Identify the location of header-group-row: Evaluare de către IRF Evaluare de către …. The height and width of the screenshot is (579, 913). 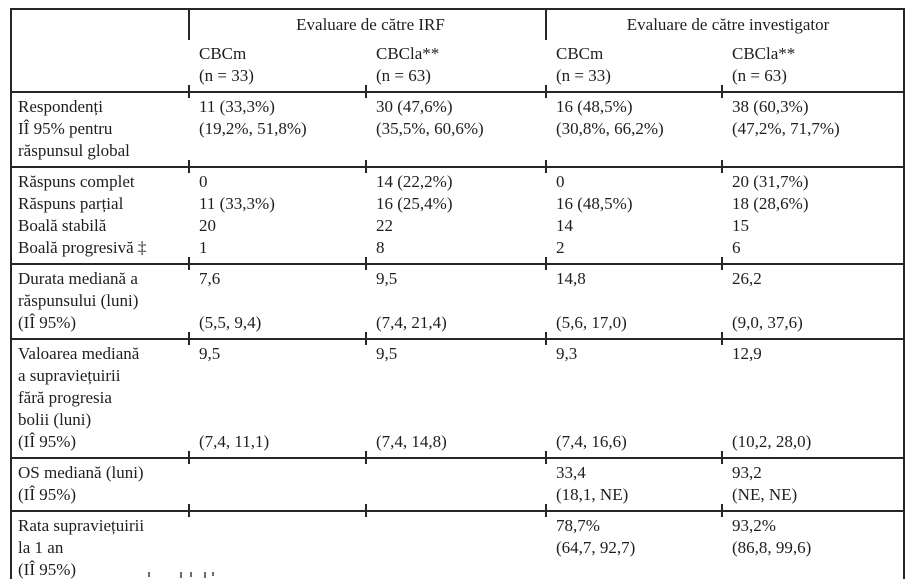
(458, 24).